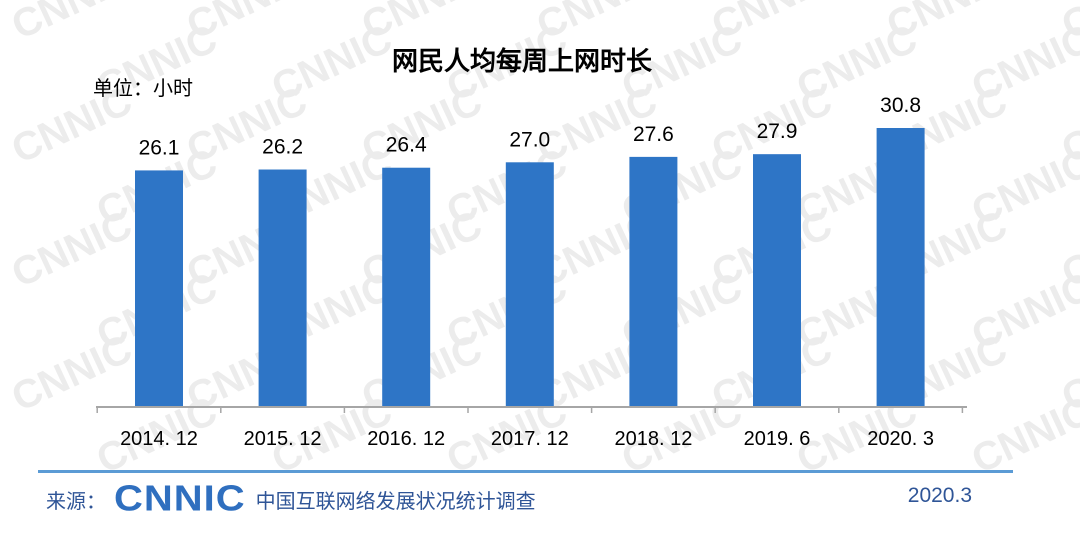 Image resolution: width=1080 pixels, height=541 pixels. Describe the element at coordinates (900, 439) in the screenshot. I see `category-label-6: 2020. 3` at that location.